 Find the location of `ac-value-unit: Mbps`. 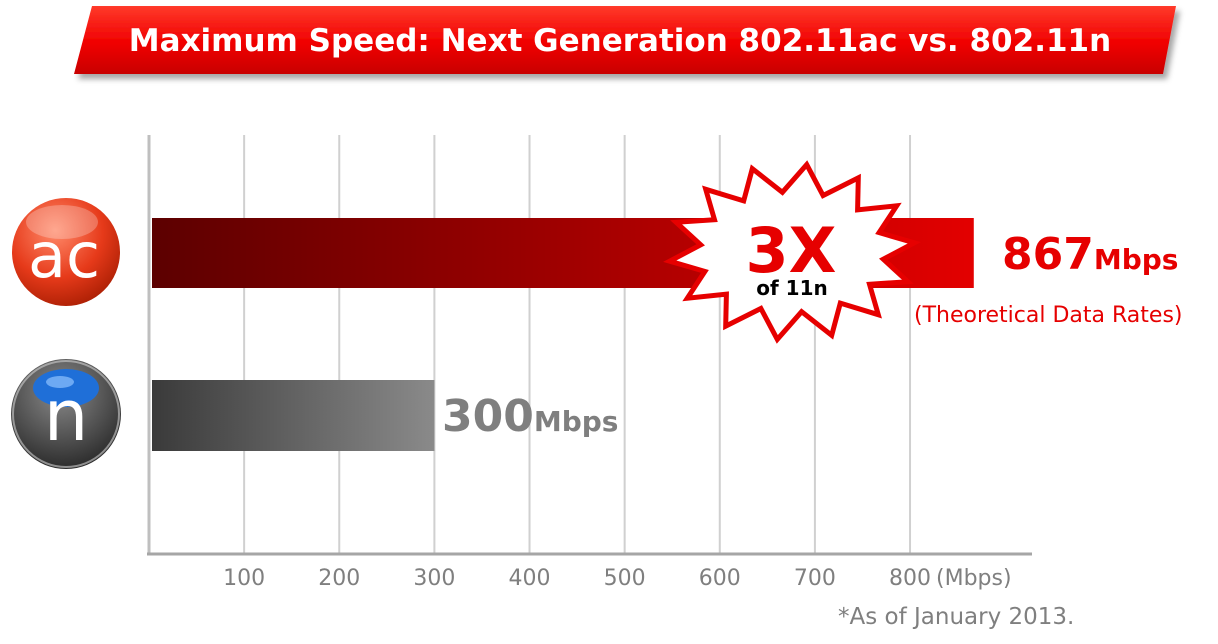

ac-value-unit: Mbps is located at coordinates (1136, 259).